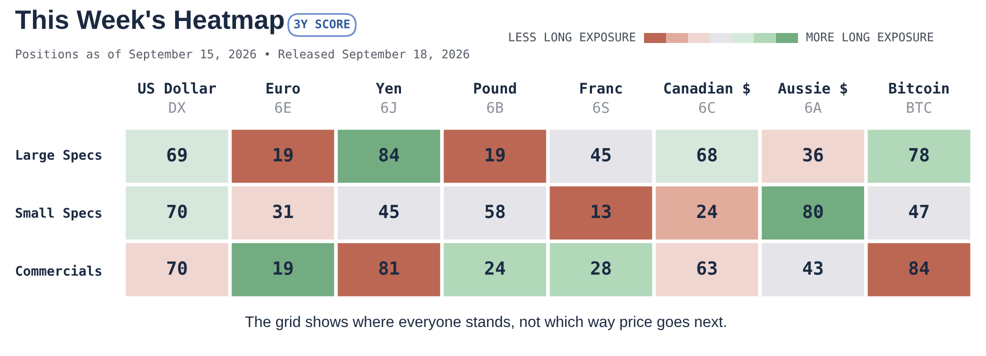 This screenshot has height=356, width=986. What do you see at coordinates (919, 211) in the screenshot?
I see `data-label: 47` at bounding box center [919, 211].